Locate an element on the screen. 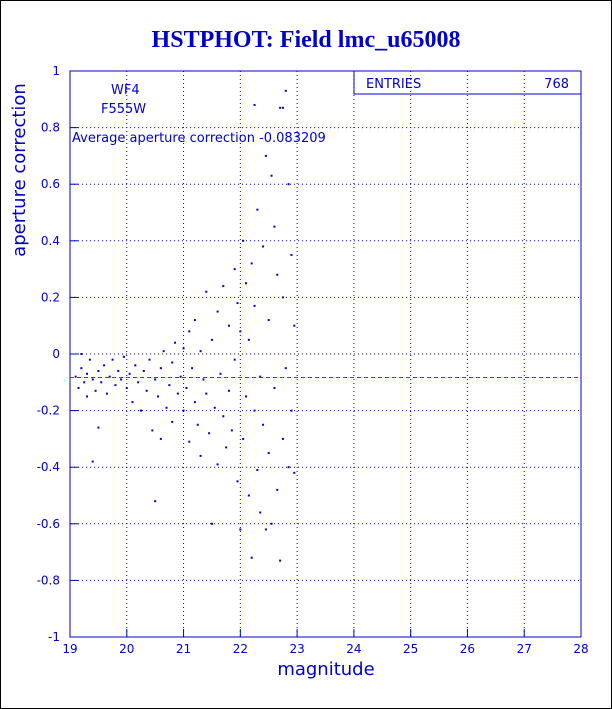  x-tick-label: 22 is located at coordinates (240, 649).